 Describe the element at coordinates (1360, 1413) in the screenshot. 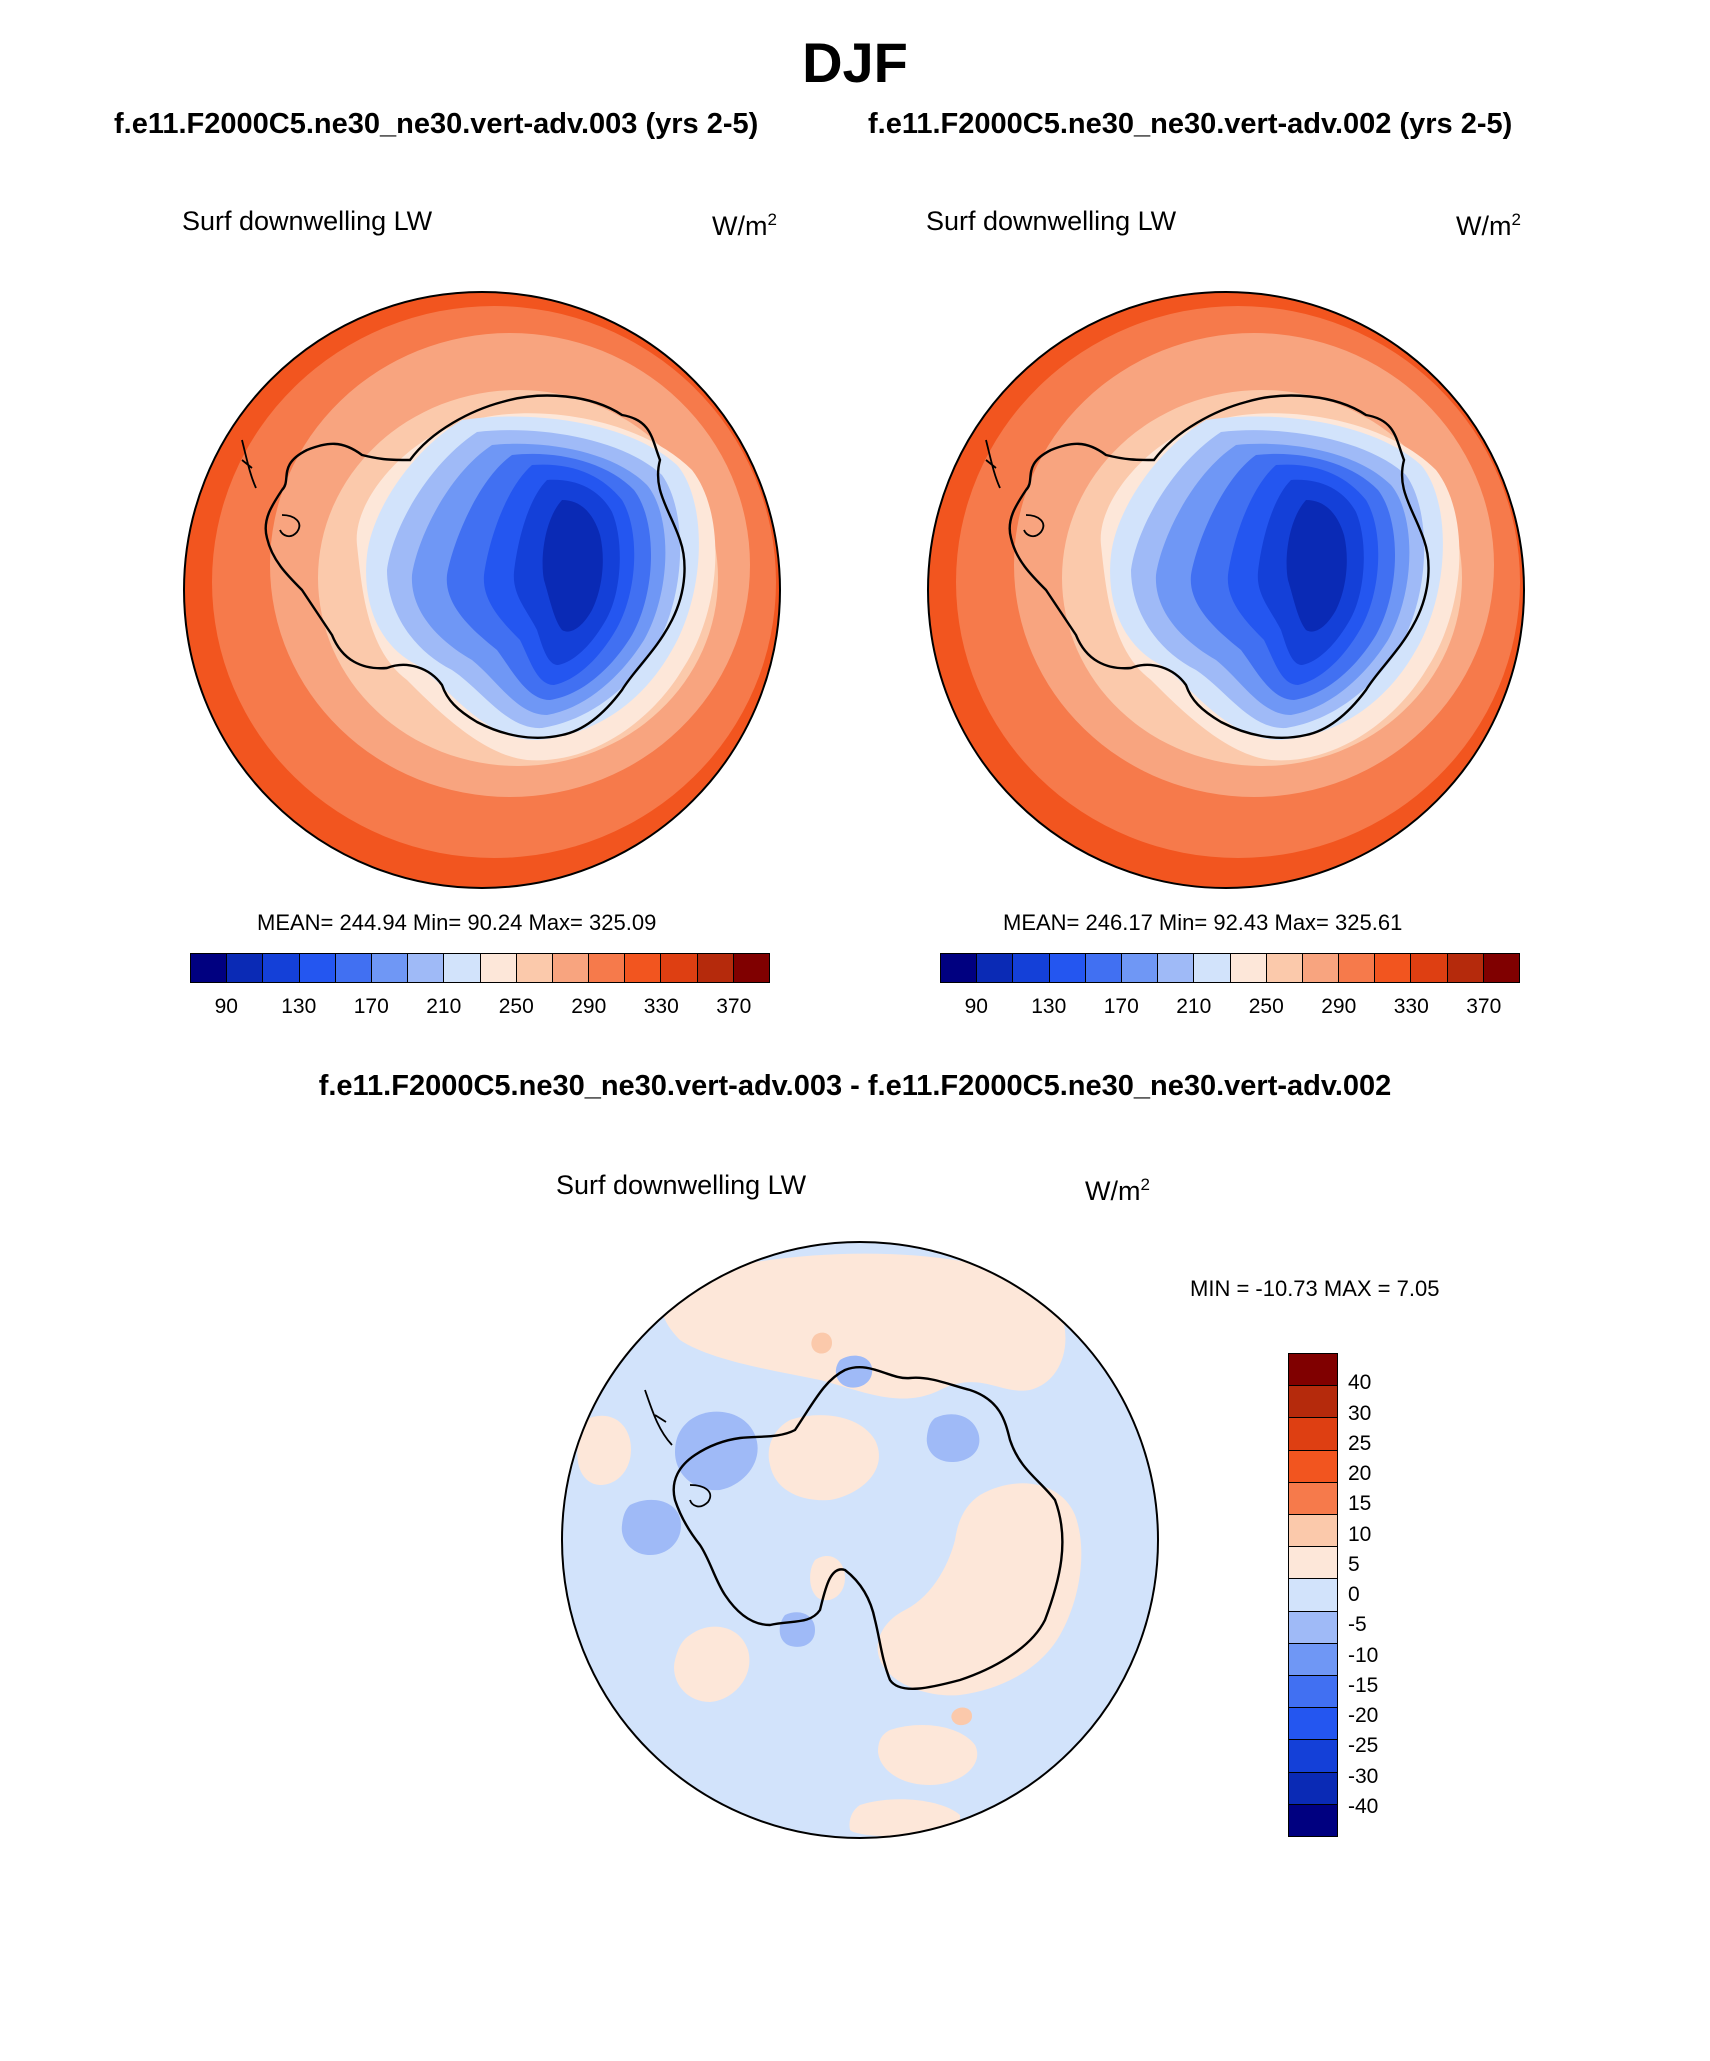

I see `colorbar-tick-label: 30` at that location.